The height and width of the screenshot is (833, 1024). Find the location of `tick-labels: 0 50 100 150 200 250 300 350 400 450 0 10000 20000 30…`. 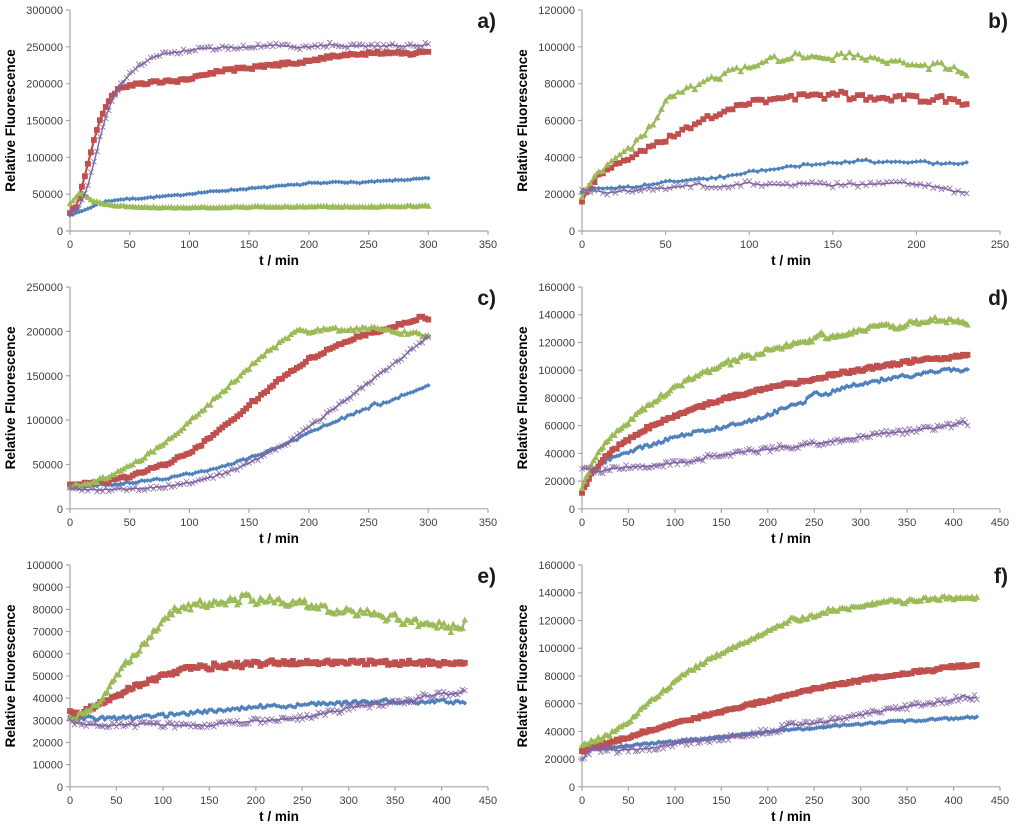

tick-labels: 0 50 100 150 200 250 300 350 400 450 0 10000 20000 30… is located at coordinates (261, 683).